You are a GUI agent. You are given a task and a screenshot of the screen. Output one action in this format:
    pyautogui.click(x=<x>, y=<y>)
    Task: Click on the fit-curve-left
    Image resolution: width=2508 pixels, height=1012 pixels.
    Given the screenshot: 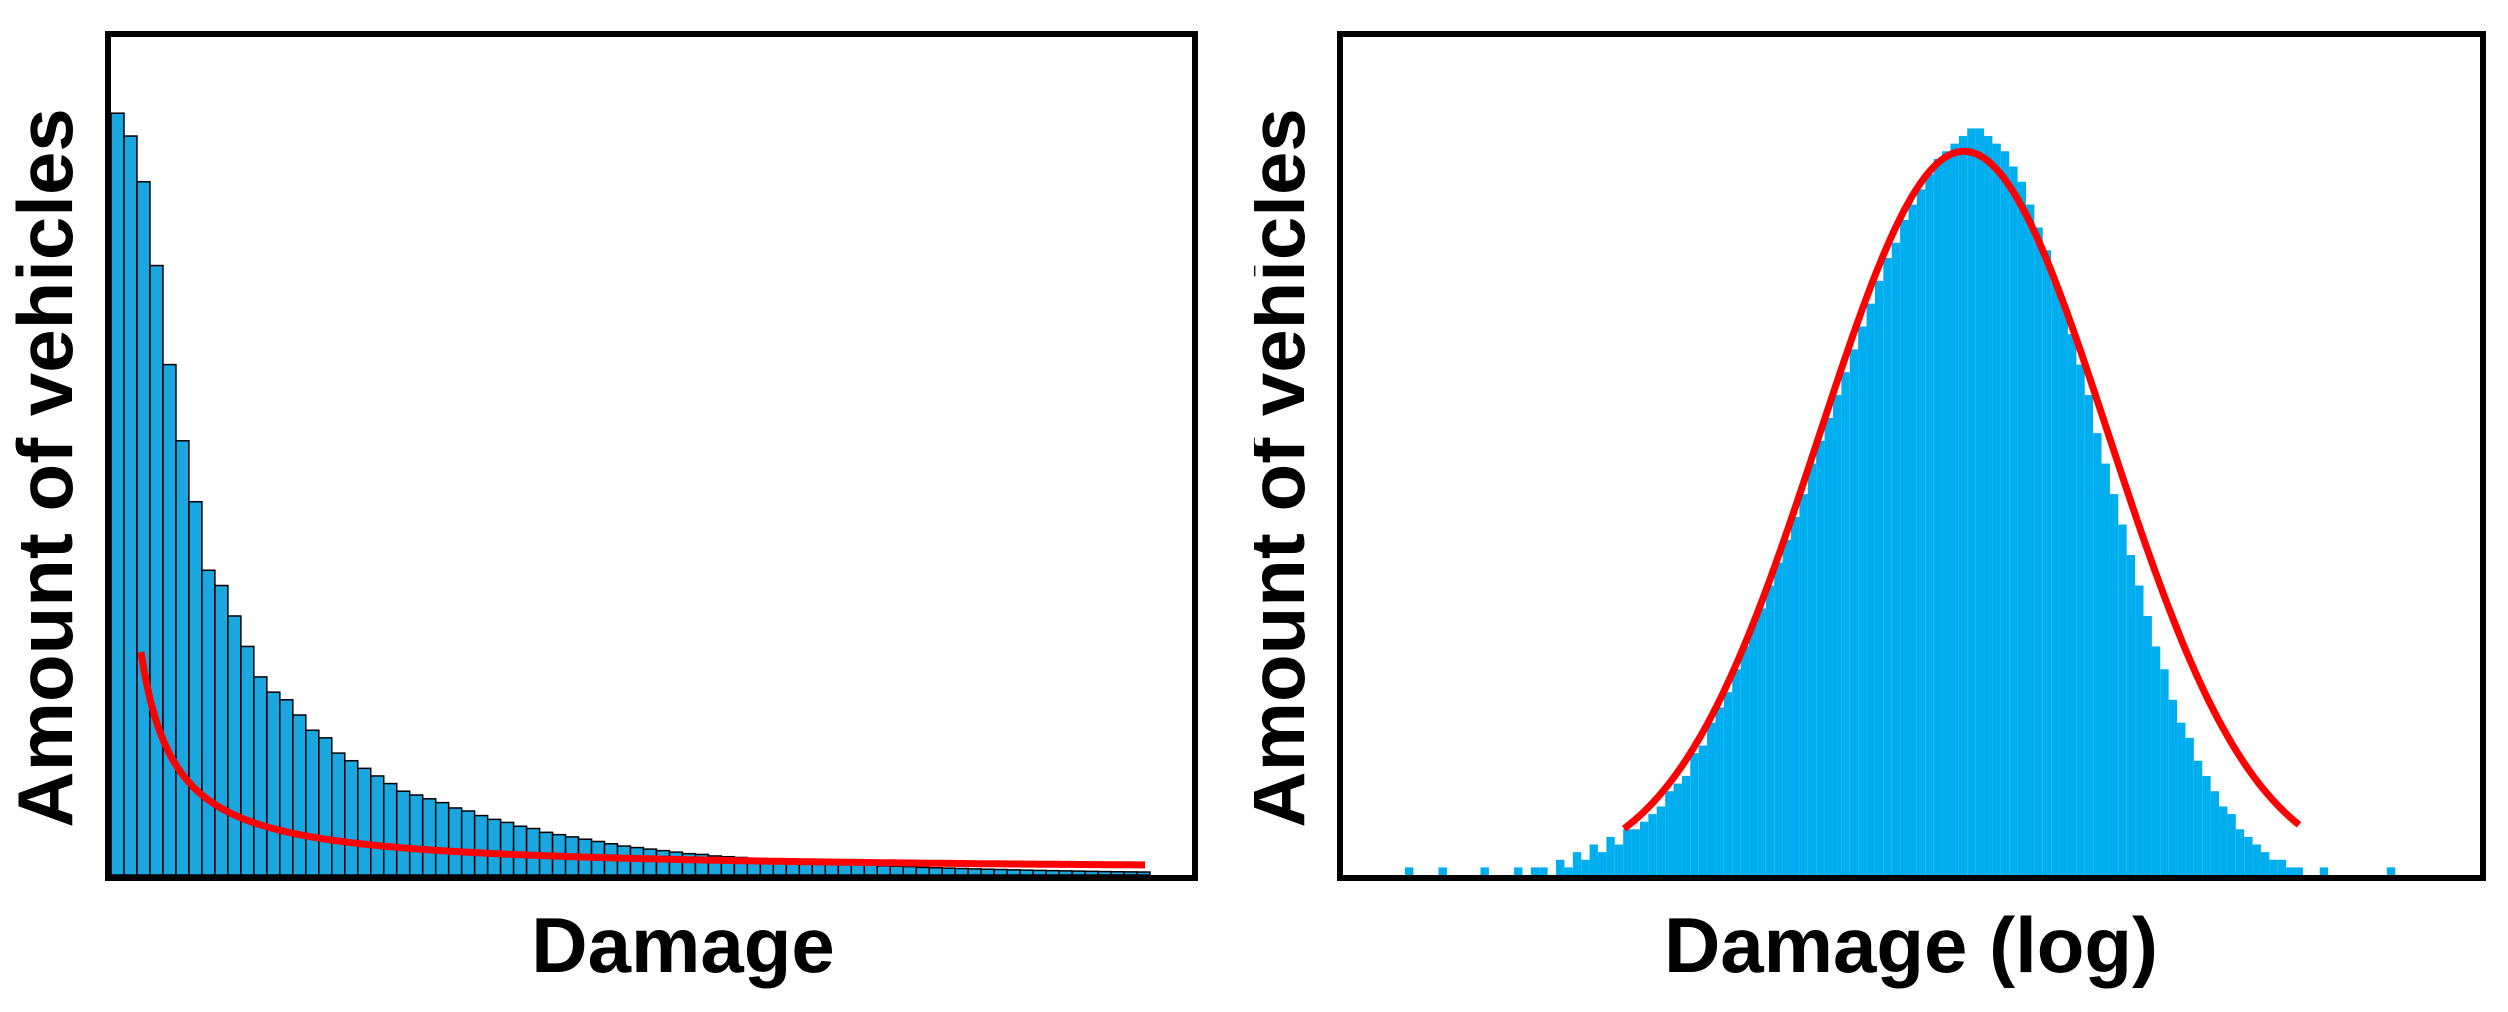 What is the action you would take?
    pyautogui.click(x=641, y=760)
    